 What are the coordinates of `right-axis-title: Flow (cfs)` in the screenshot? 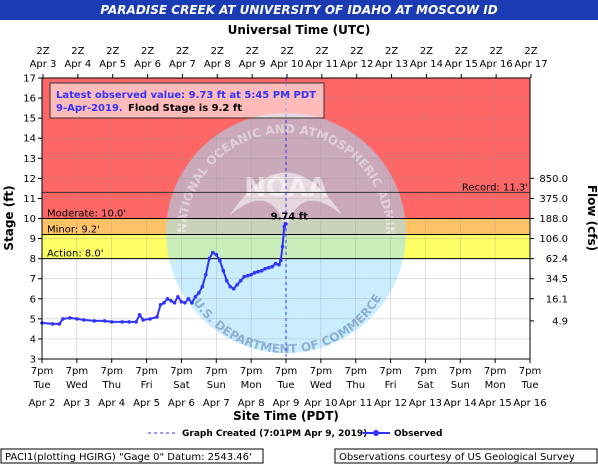 It's located at (591, 218).